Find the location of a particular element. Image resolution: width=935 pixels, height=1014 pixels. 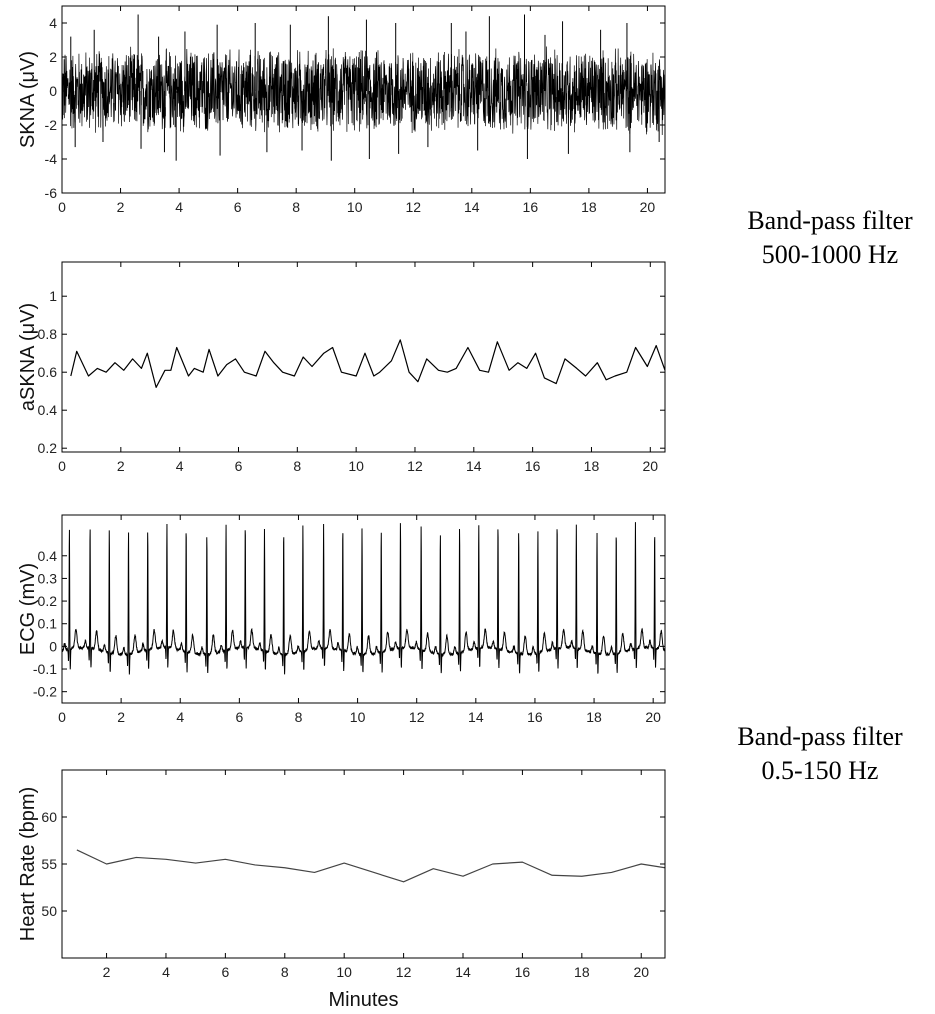

skna-trace is located at coordinates (363, 91).